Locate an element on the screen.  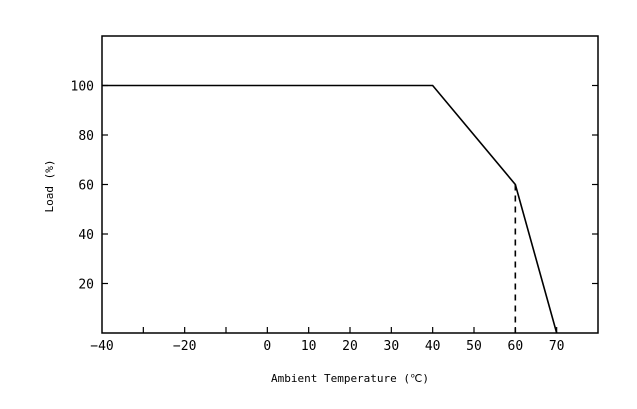
x-tick-label: 10 is located at coordinates (309, 346).